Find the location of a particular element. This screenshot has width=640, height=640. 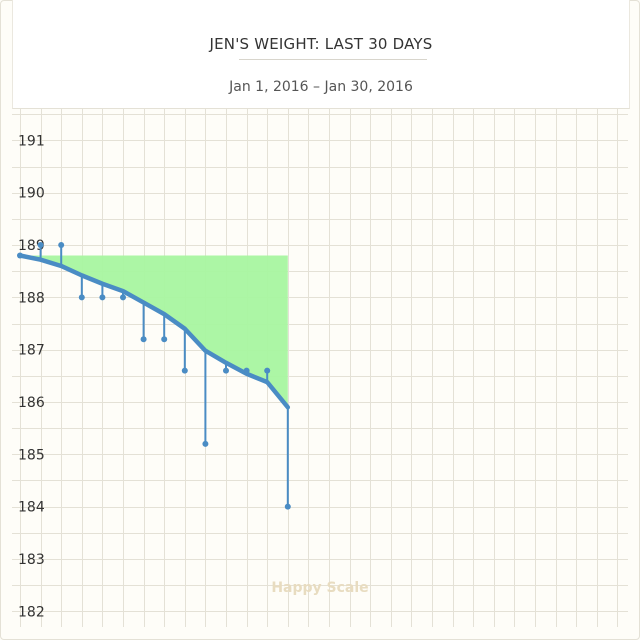

y-tick-label: 190 is located at coordinates (31, 194).